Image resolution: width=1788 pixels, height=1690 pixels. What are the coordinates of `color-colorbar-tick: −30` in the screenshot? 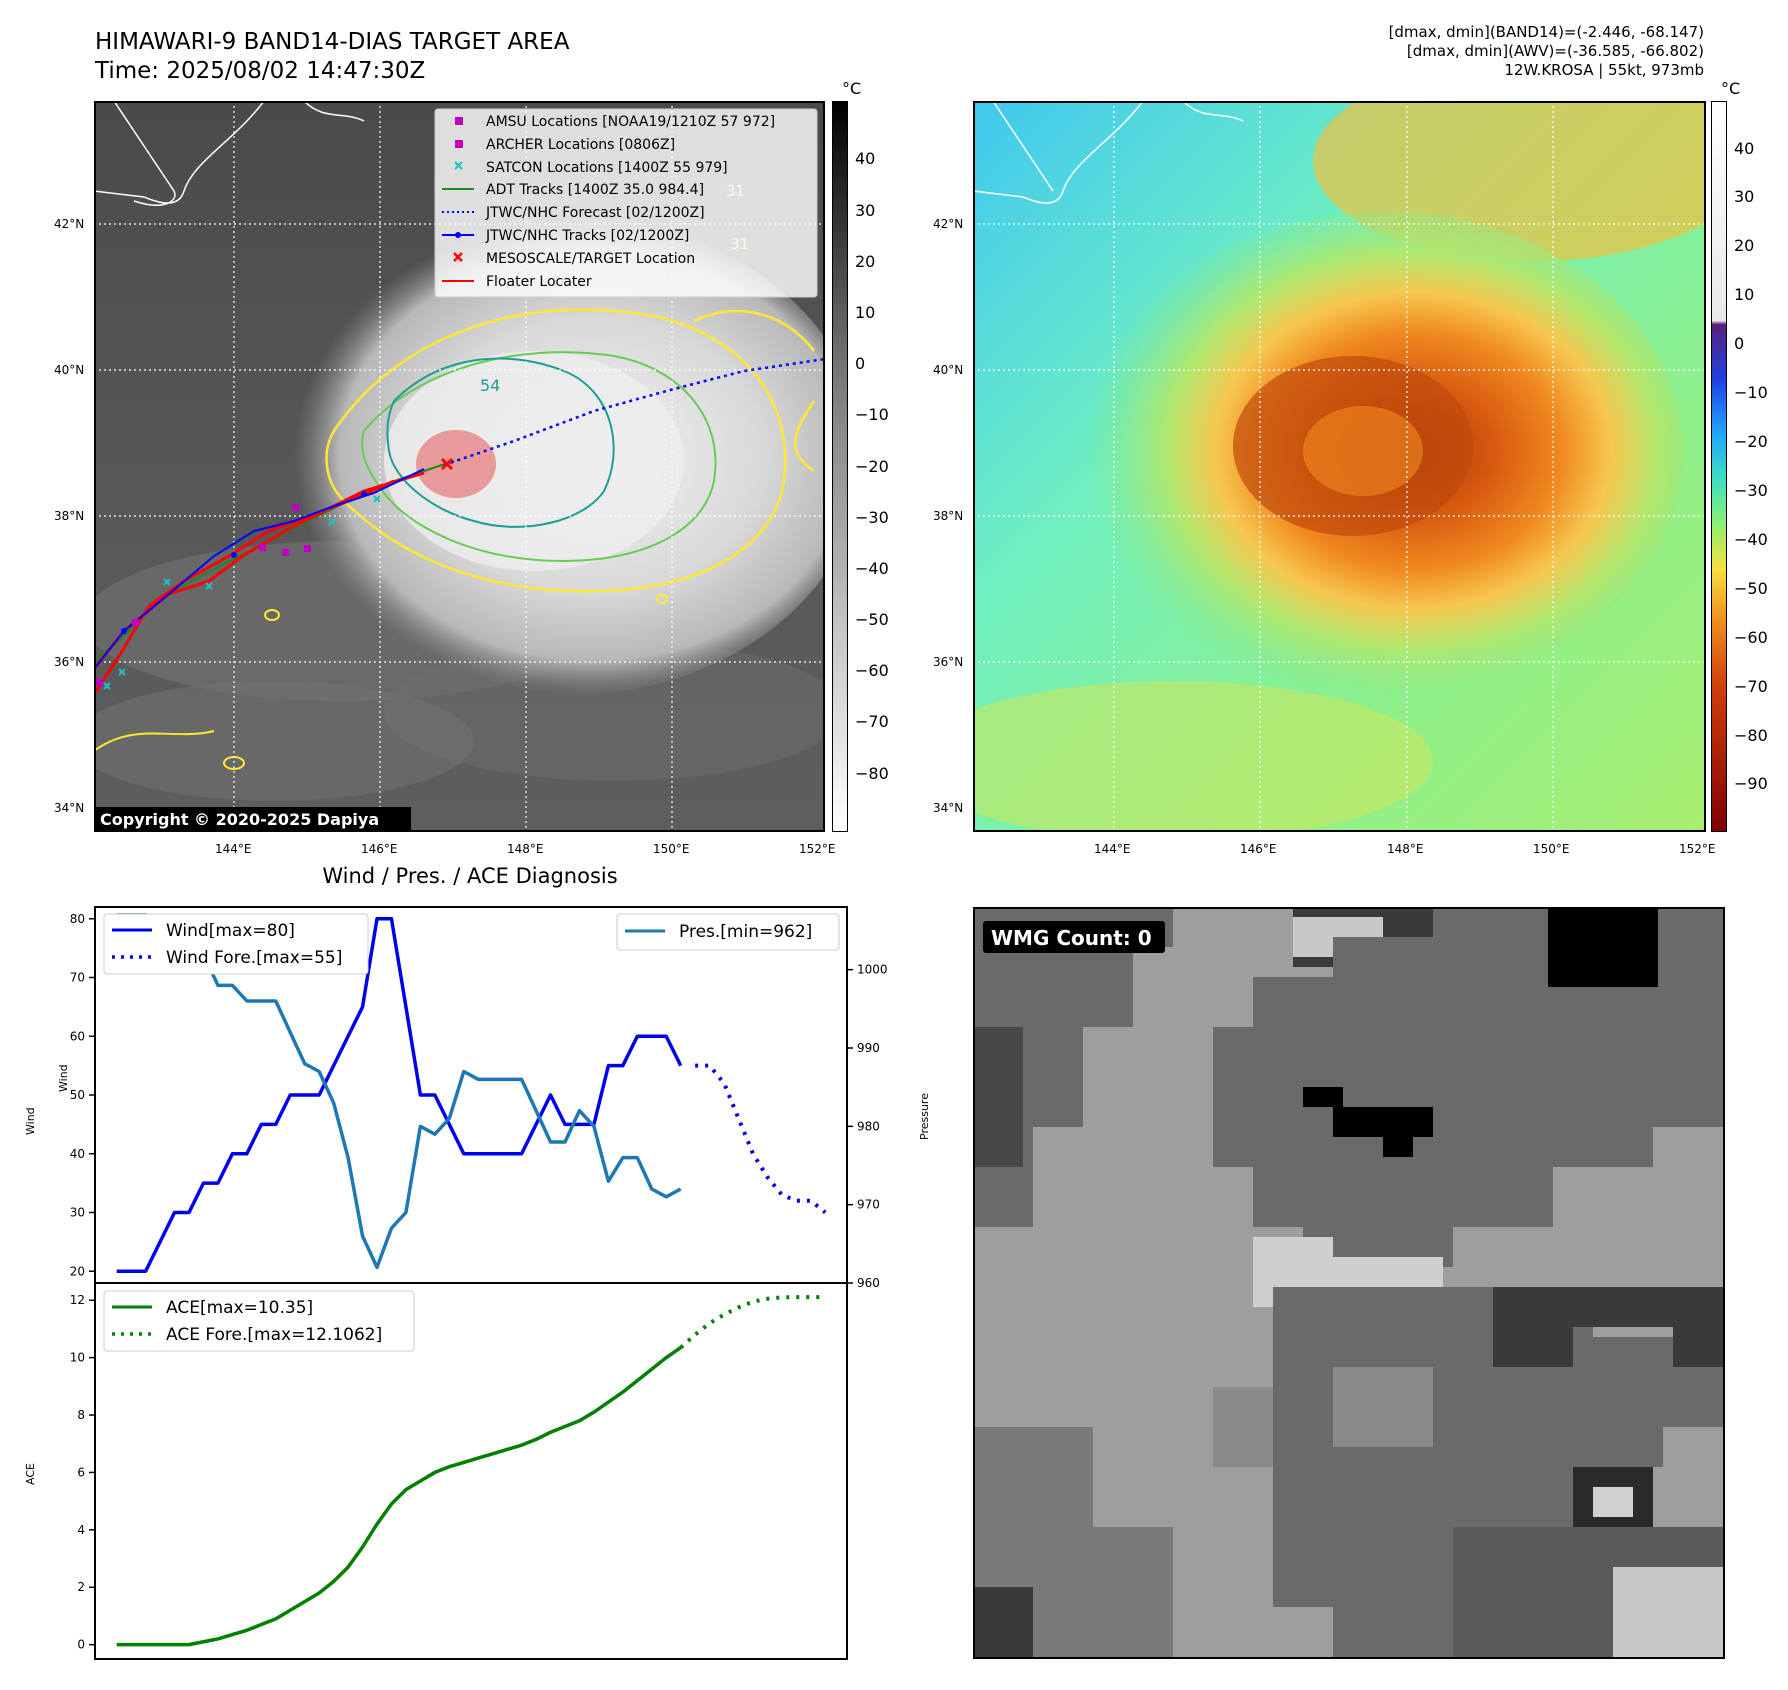 It's located at (1751, 490).